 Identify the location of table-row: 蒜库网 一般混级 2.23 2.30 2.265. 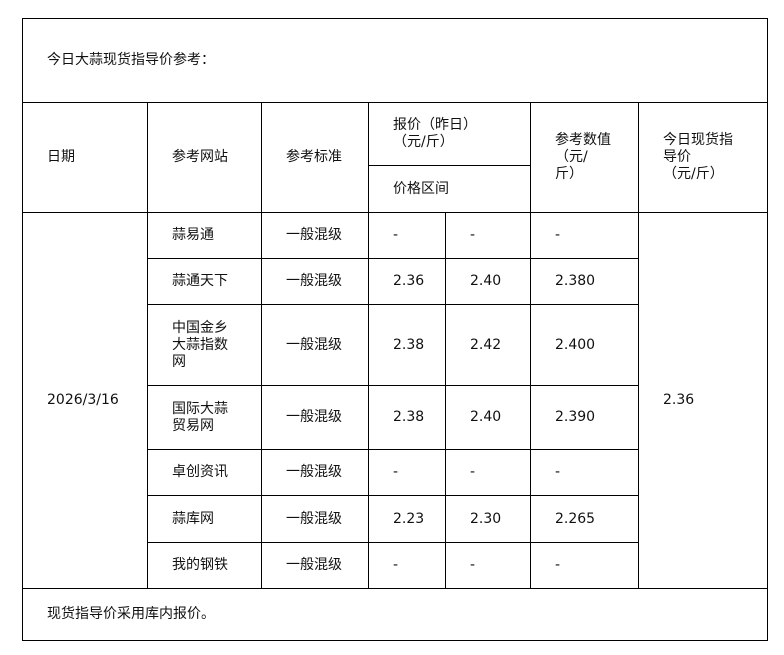
(395, 519).